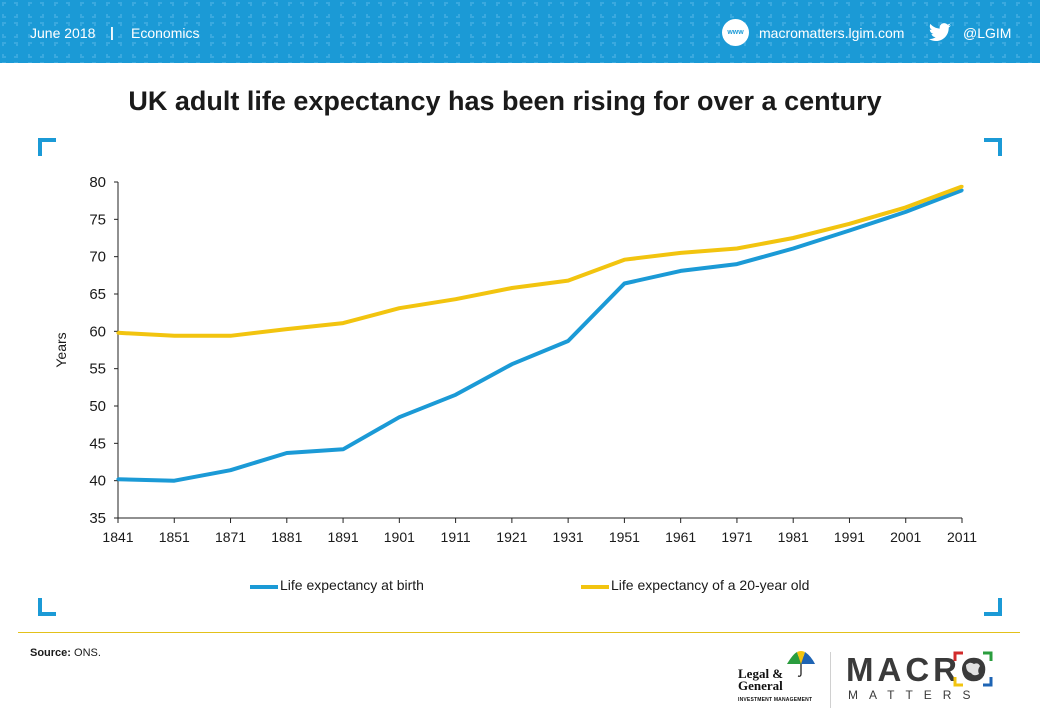 The height and width of the screenshot is (720, 1040). I want to click on x-tick-label: 2011, so click(962, 537).